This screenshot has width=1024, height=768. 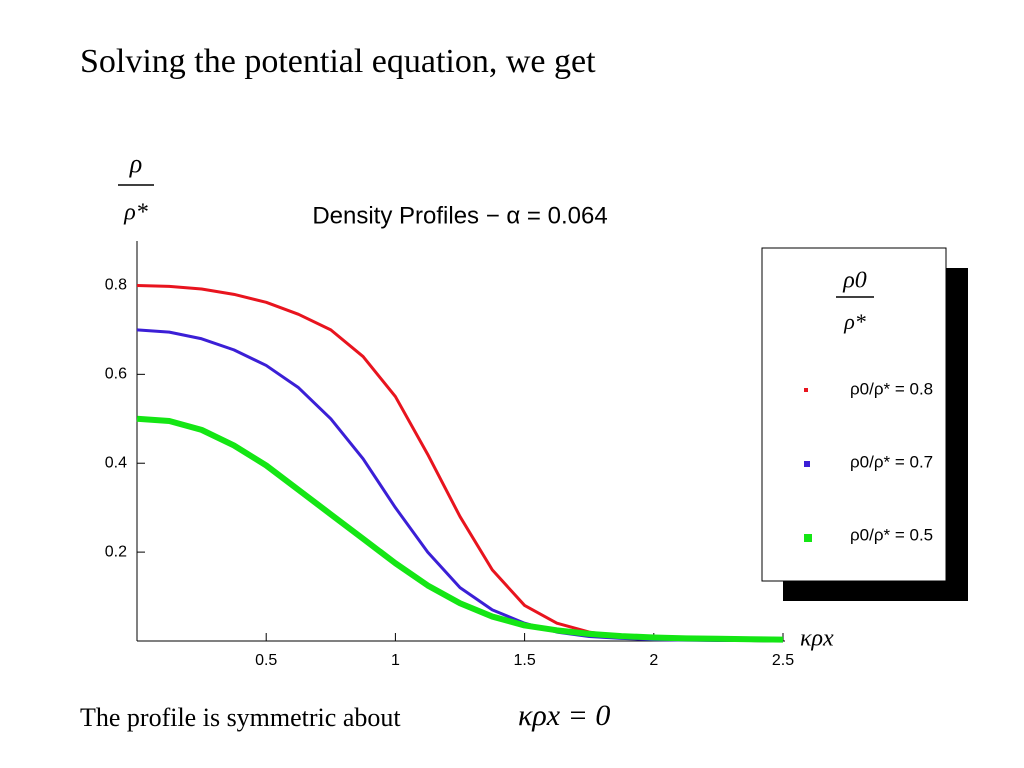 What do you see at coordinates (459, 215) in the screenshot?
I see `chart-title: Density Profiles − α = 0.064` at bounding box center [459, 215].